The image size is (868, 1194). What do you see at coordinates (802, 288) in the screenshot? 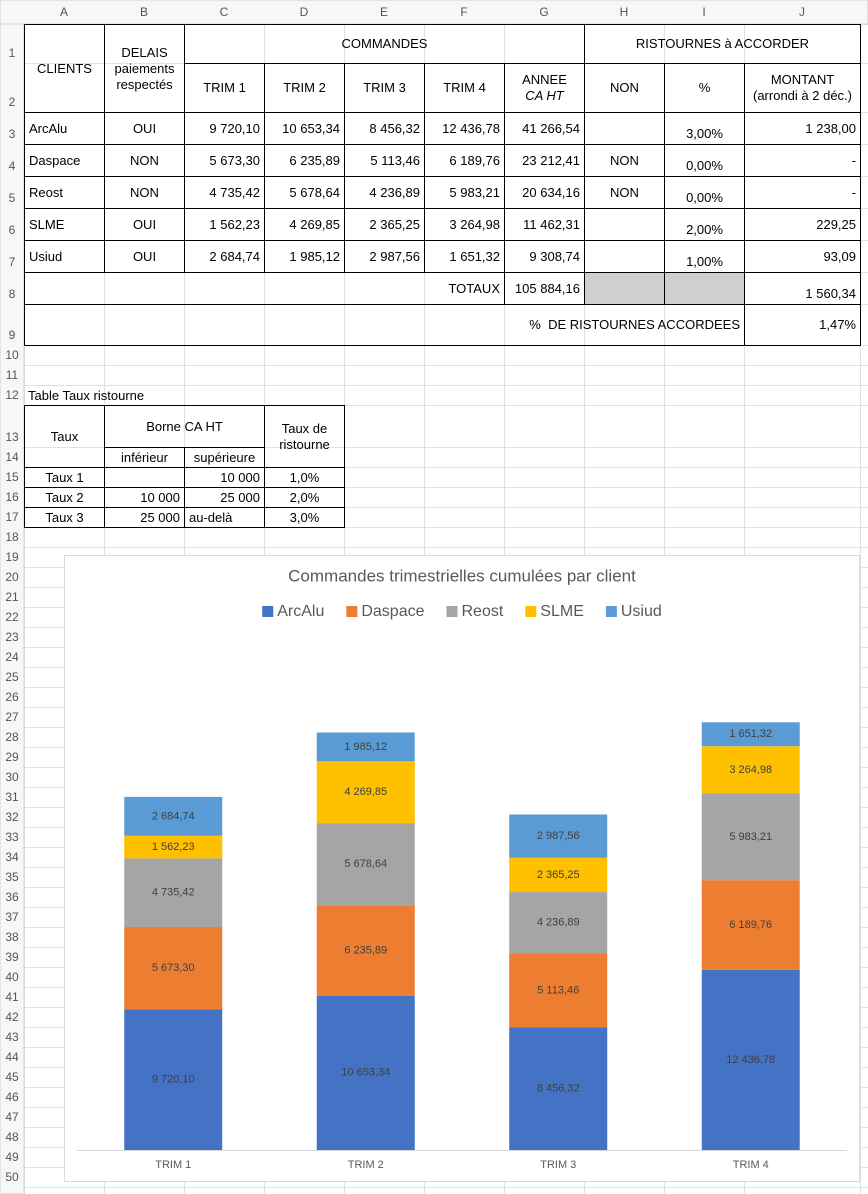
I see `cell: 1 560,34` at bounding box center [802, 288].